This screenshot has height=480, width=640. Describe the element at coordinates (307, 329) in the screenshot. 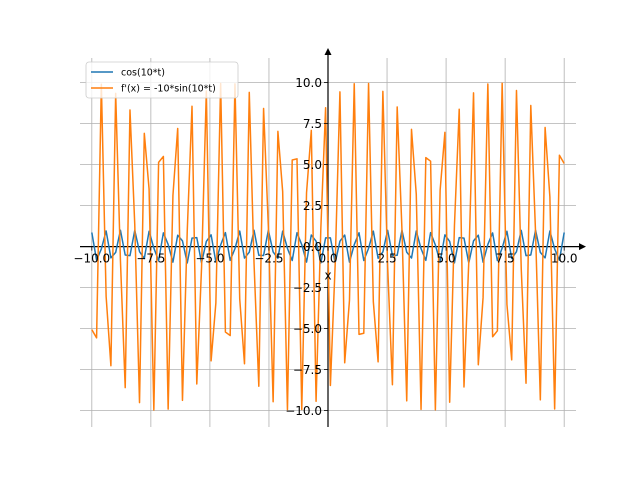

I see `y-tick-label: −5.0` at that location.